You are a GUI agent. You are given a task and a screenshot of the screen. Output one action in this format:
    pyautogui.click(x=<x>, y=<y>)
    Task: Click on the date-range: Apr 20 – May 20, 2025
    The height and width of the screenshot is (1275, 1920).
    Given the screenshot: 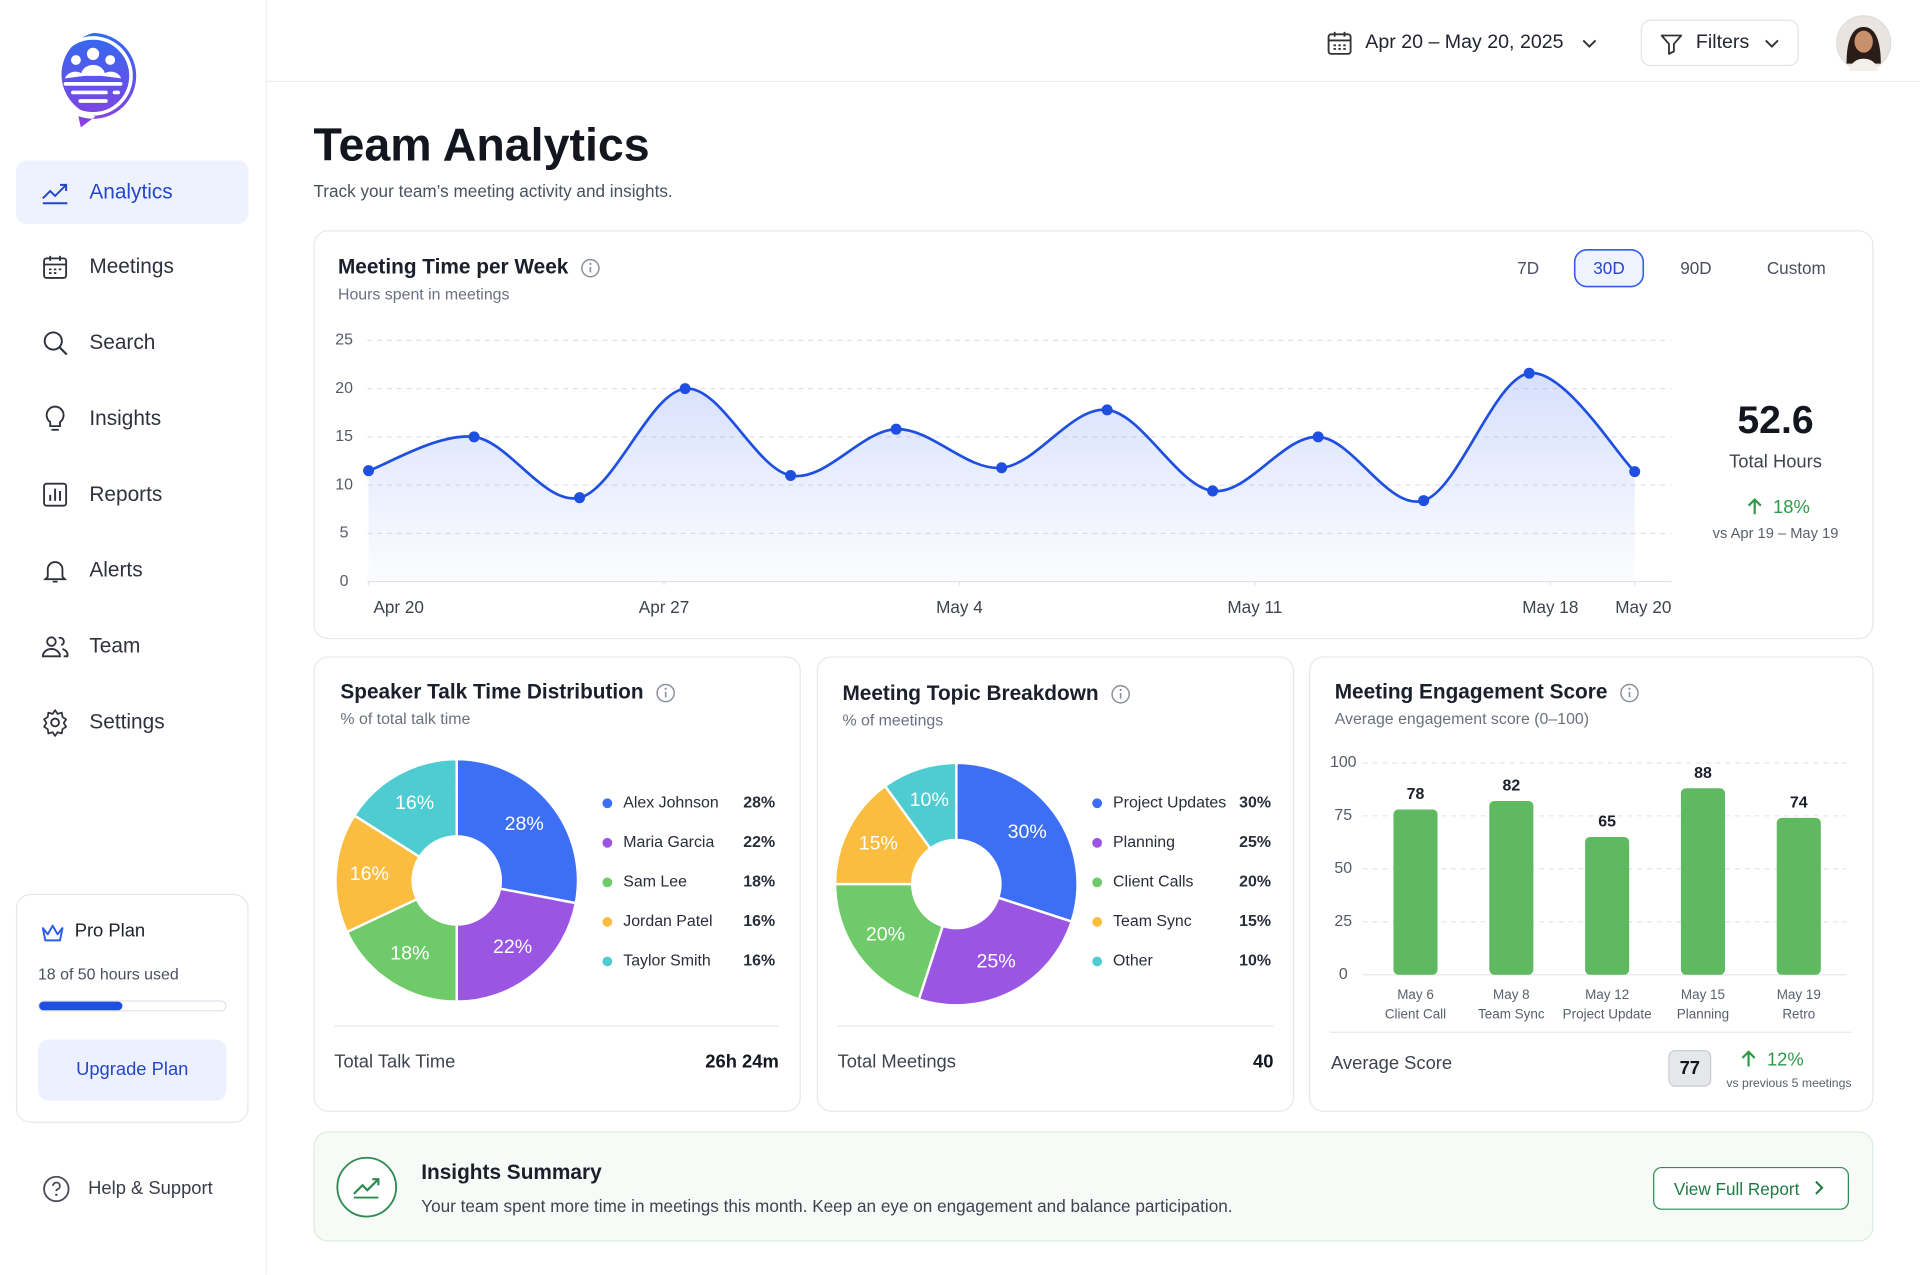 What is the action you would take?
    pyautogui.click(x=1464, y=42)
    